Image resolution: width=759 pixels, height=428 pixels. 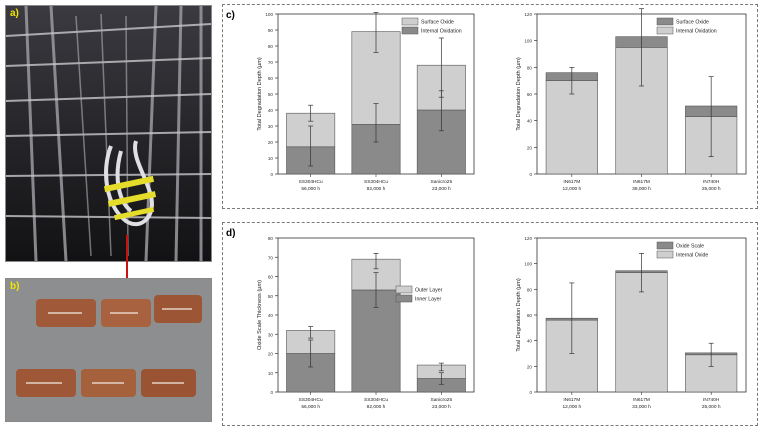 What do you see at coordinates (271, 30) in the screenshot?
I see `y-tick-label: 90` at bounding box center [271, 30].